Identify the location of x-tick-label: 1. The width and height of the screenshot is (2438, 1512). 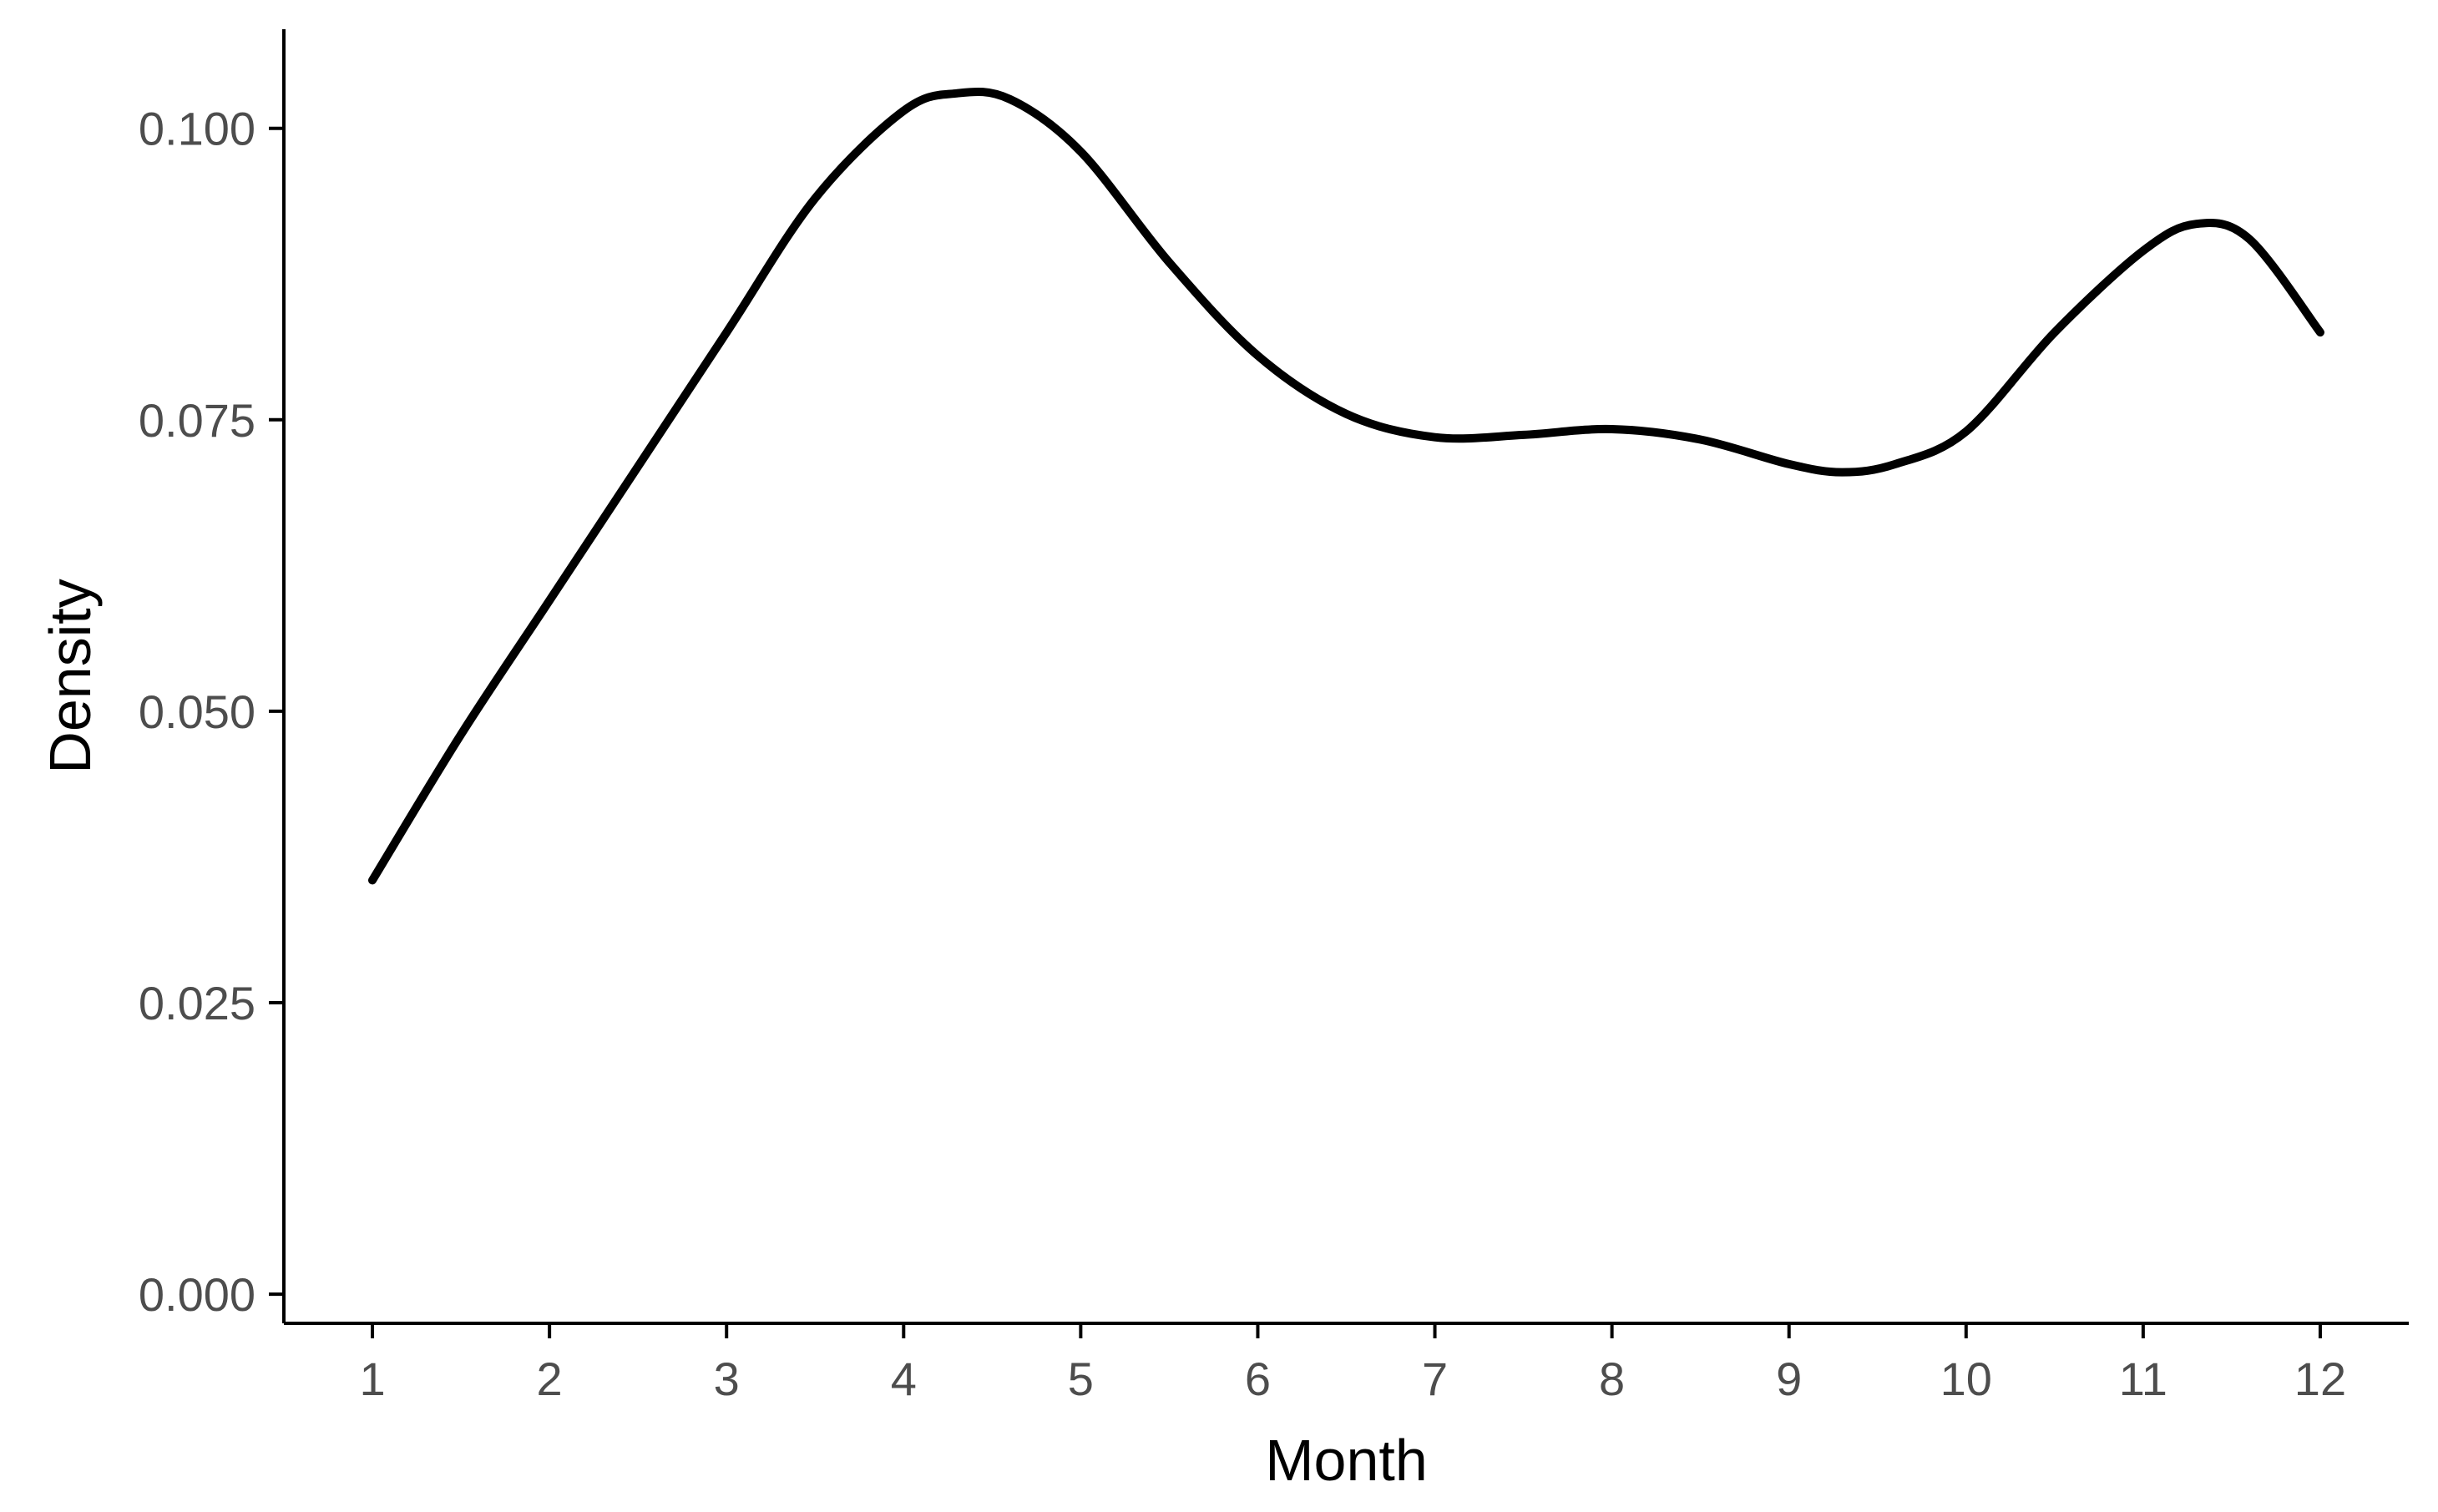
(372, 1379).